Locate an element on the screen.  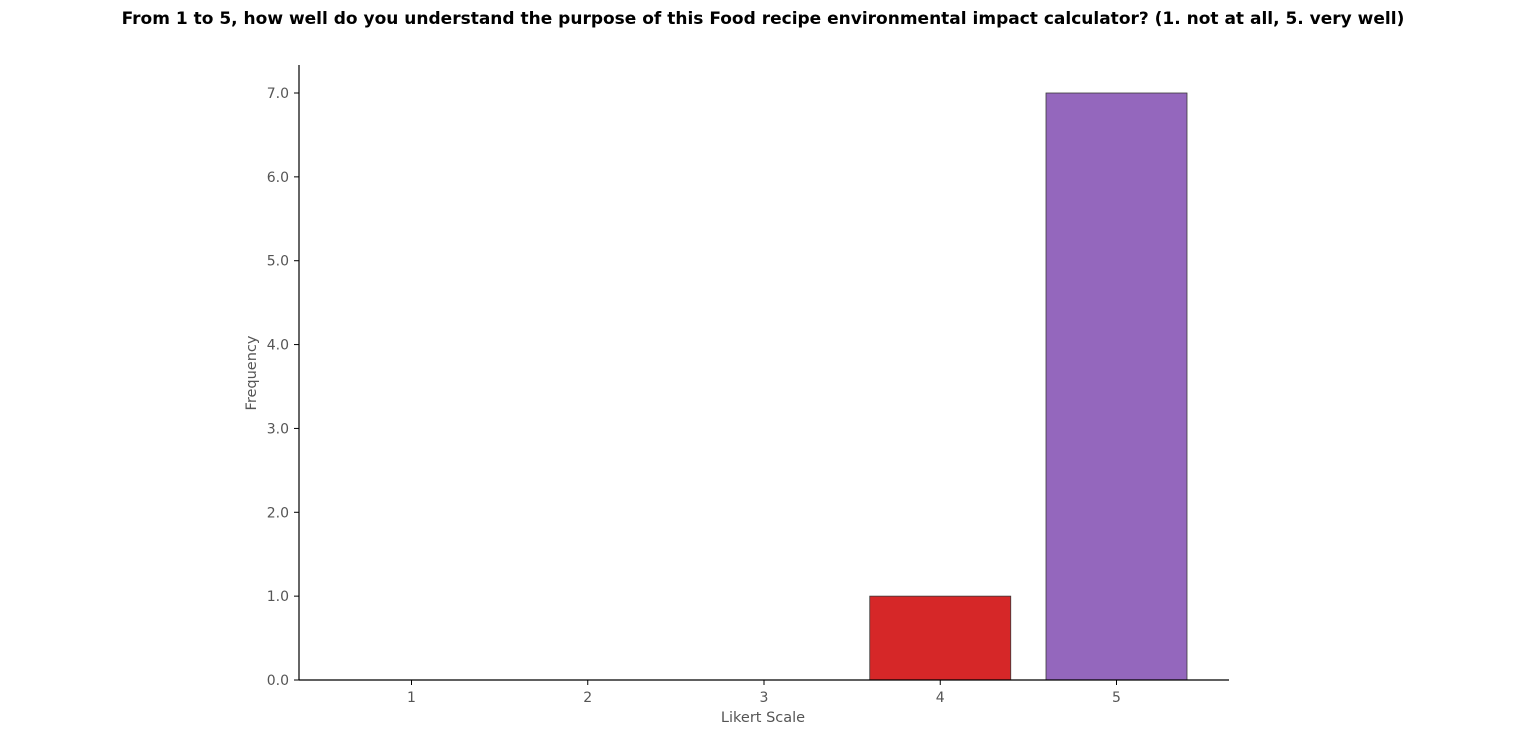
y-tick-label: 5.0 is located at coordinates (278, 262).